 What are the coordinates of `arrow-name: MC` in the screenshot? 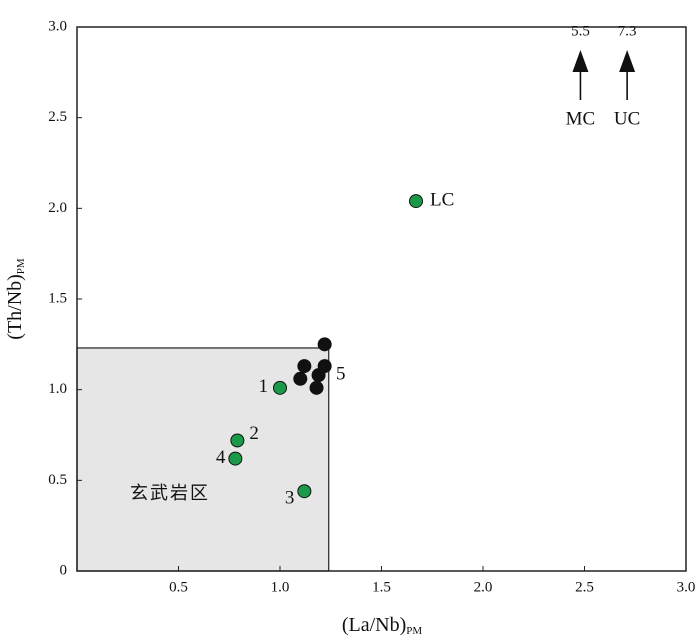 It's located at (581, 118).